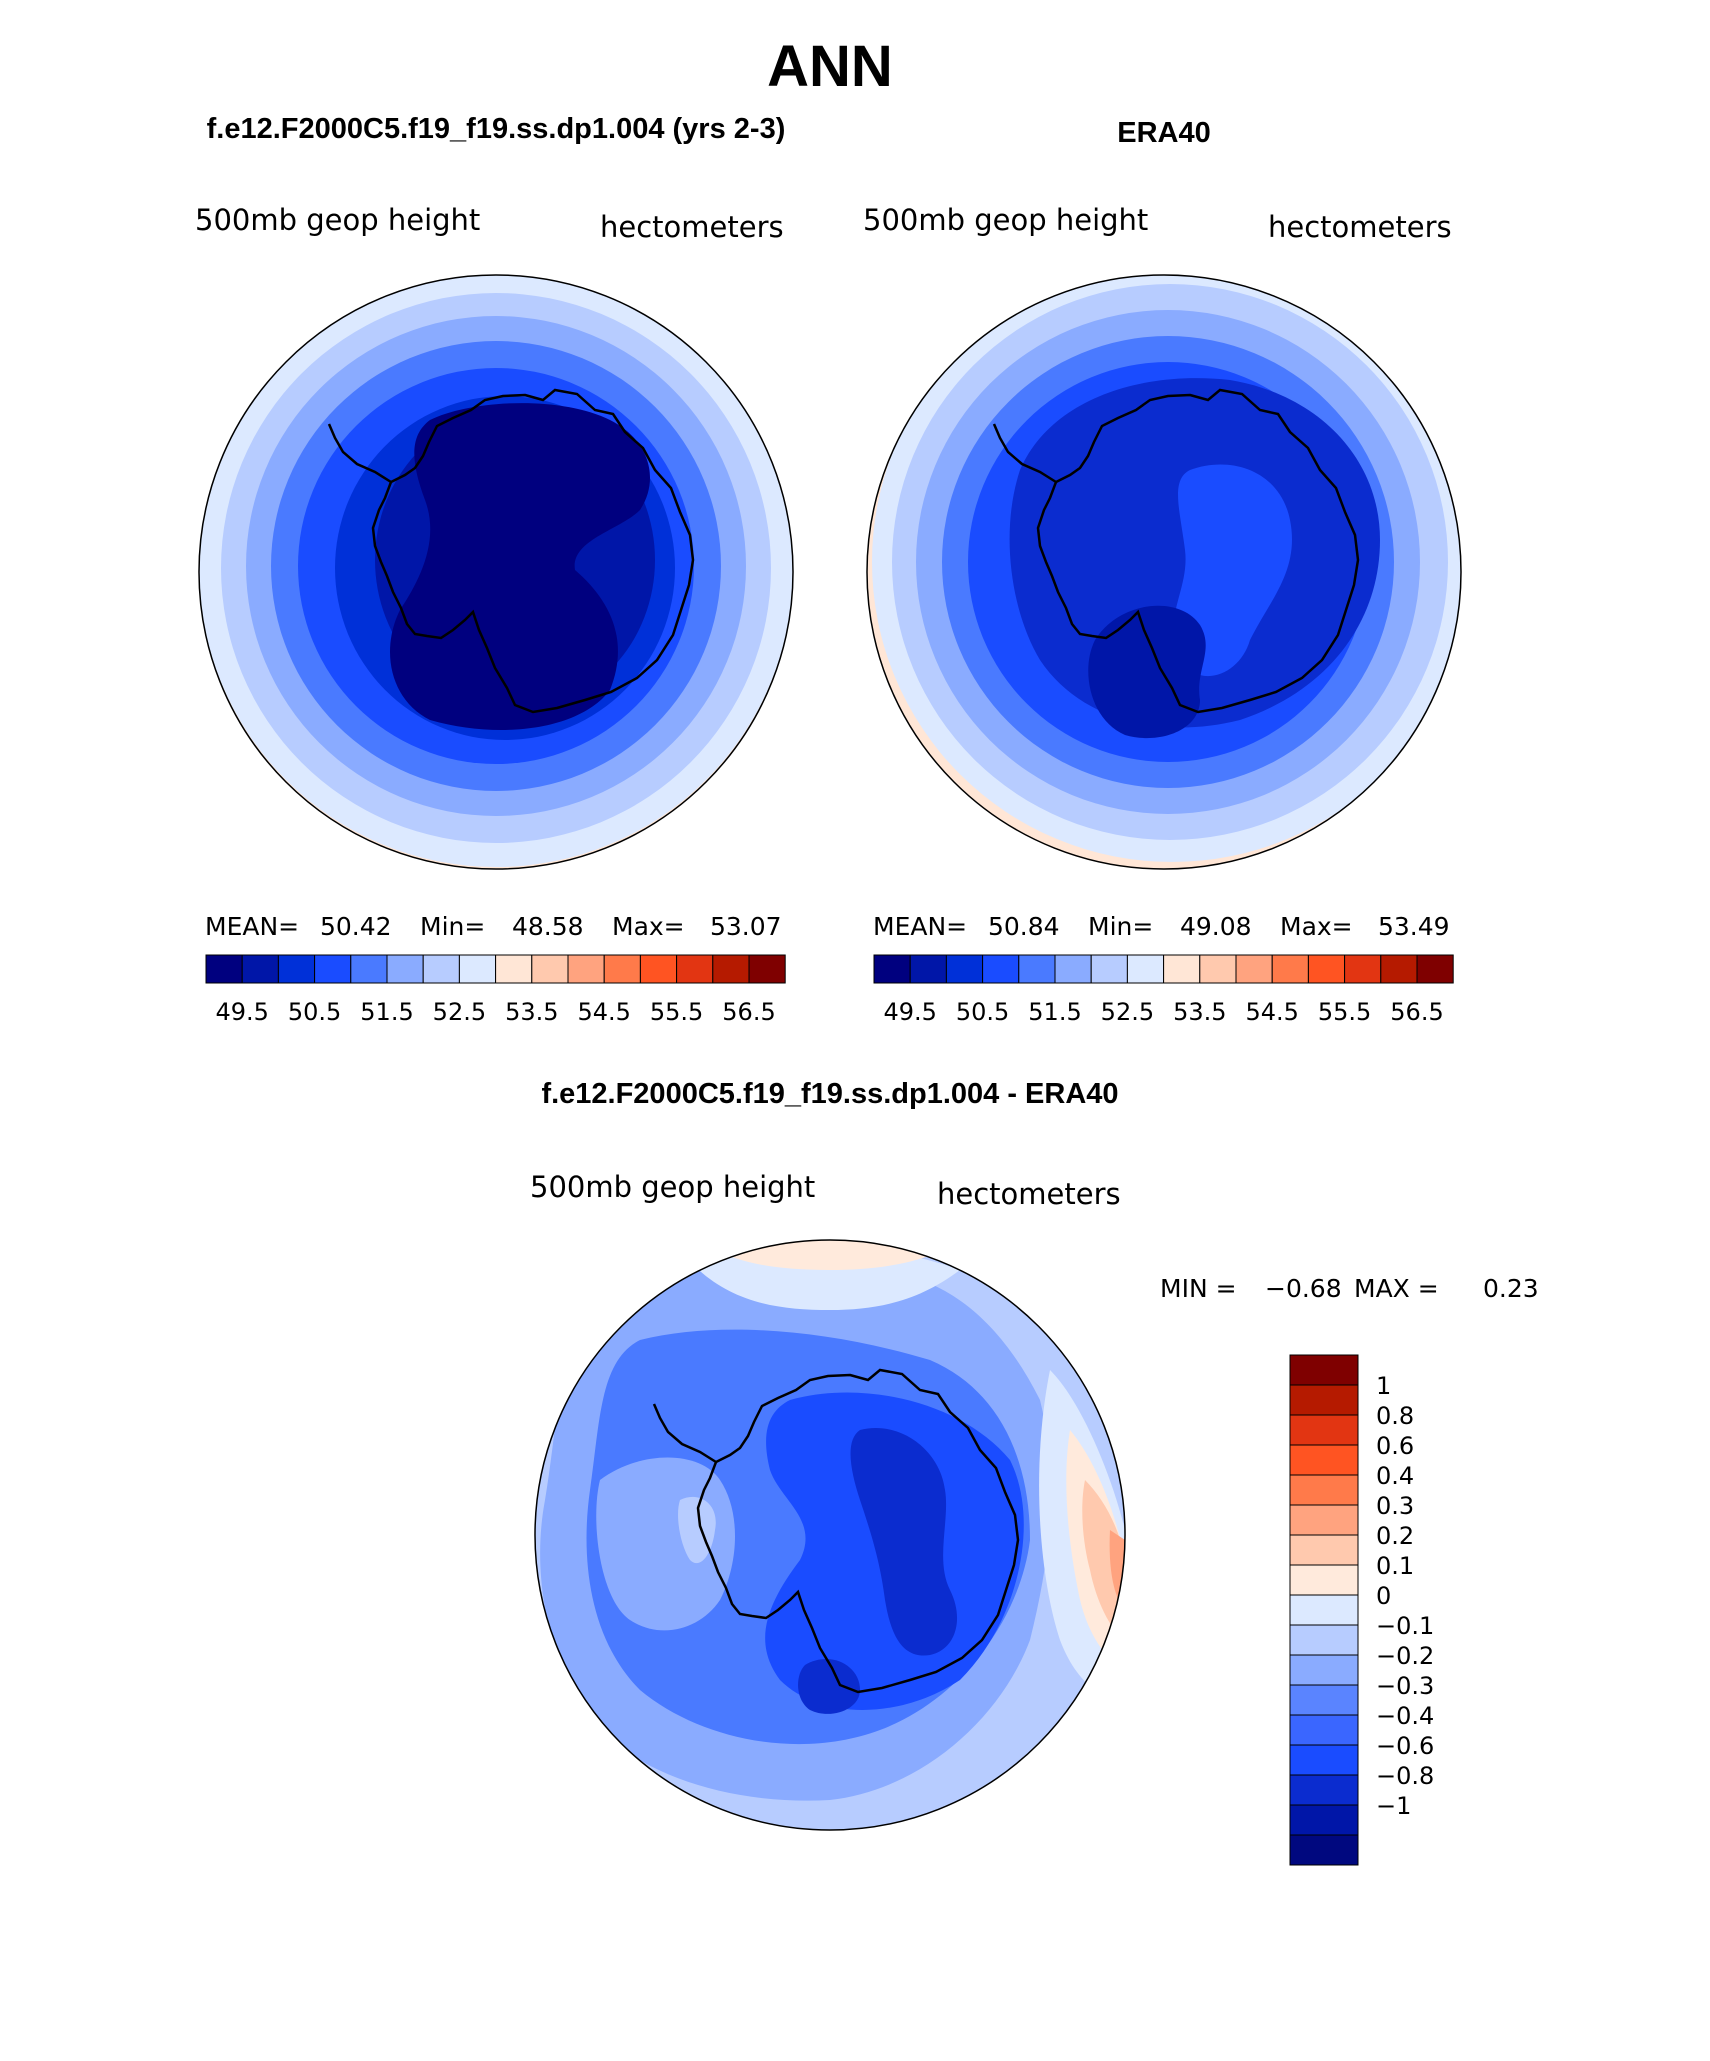 The height and width of the screenshot is (2061, 1710). What do you see at coordinates (672, 1187) in the screenshot?
I see `panel-difference-variable: 500mb geop height` at bounding box center [672, 1187].